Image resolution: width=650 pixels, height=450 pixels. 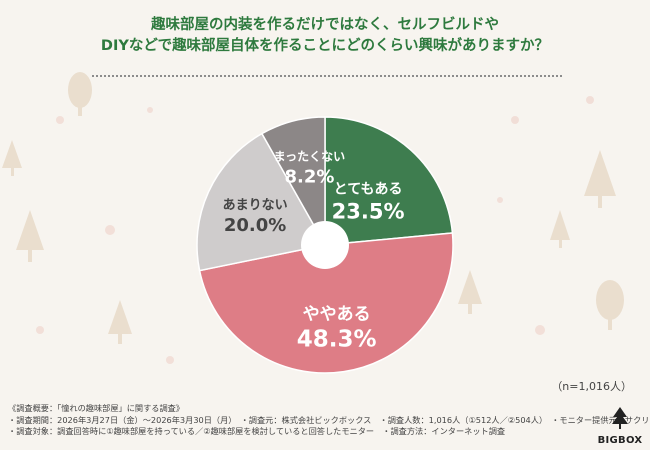 What do you see at coordinates (310, 157) in the screenshot?
I see `slice-label: まったくない` at bounding box center [310, 157].